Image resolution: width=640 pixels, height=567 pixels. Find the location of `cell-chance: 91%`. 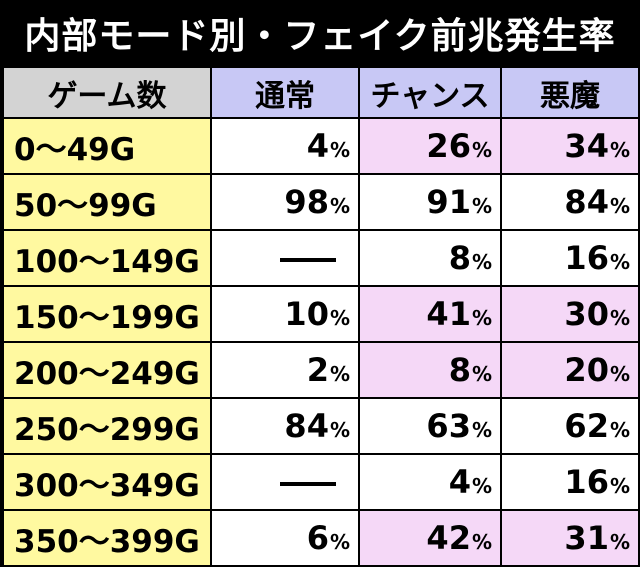

cell-chance: 91% is located at coordinates (430, 202).